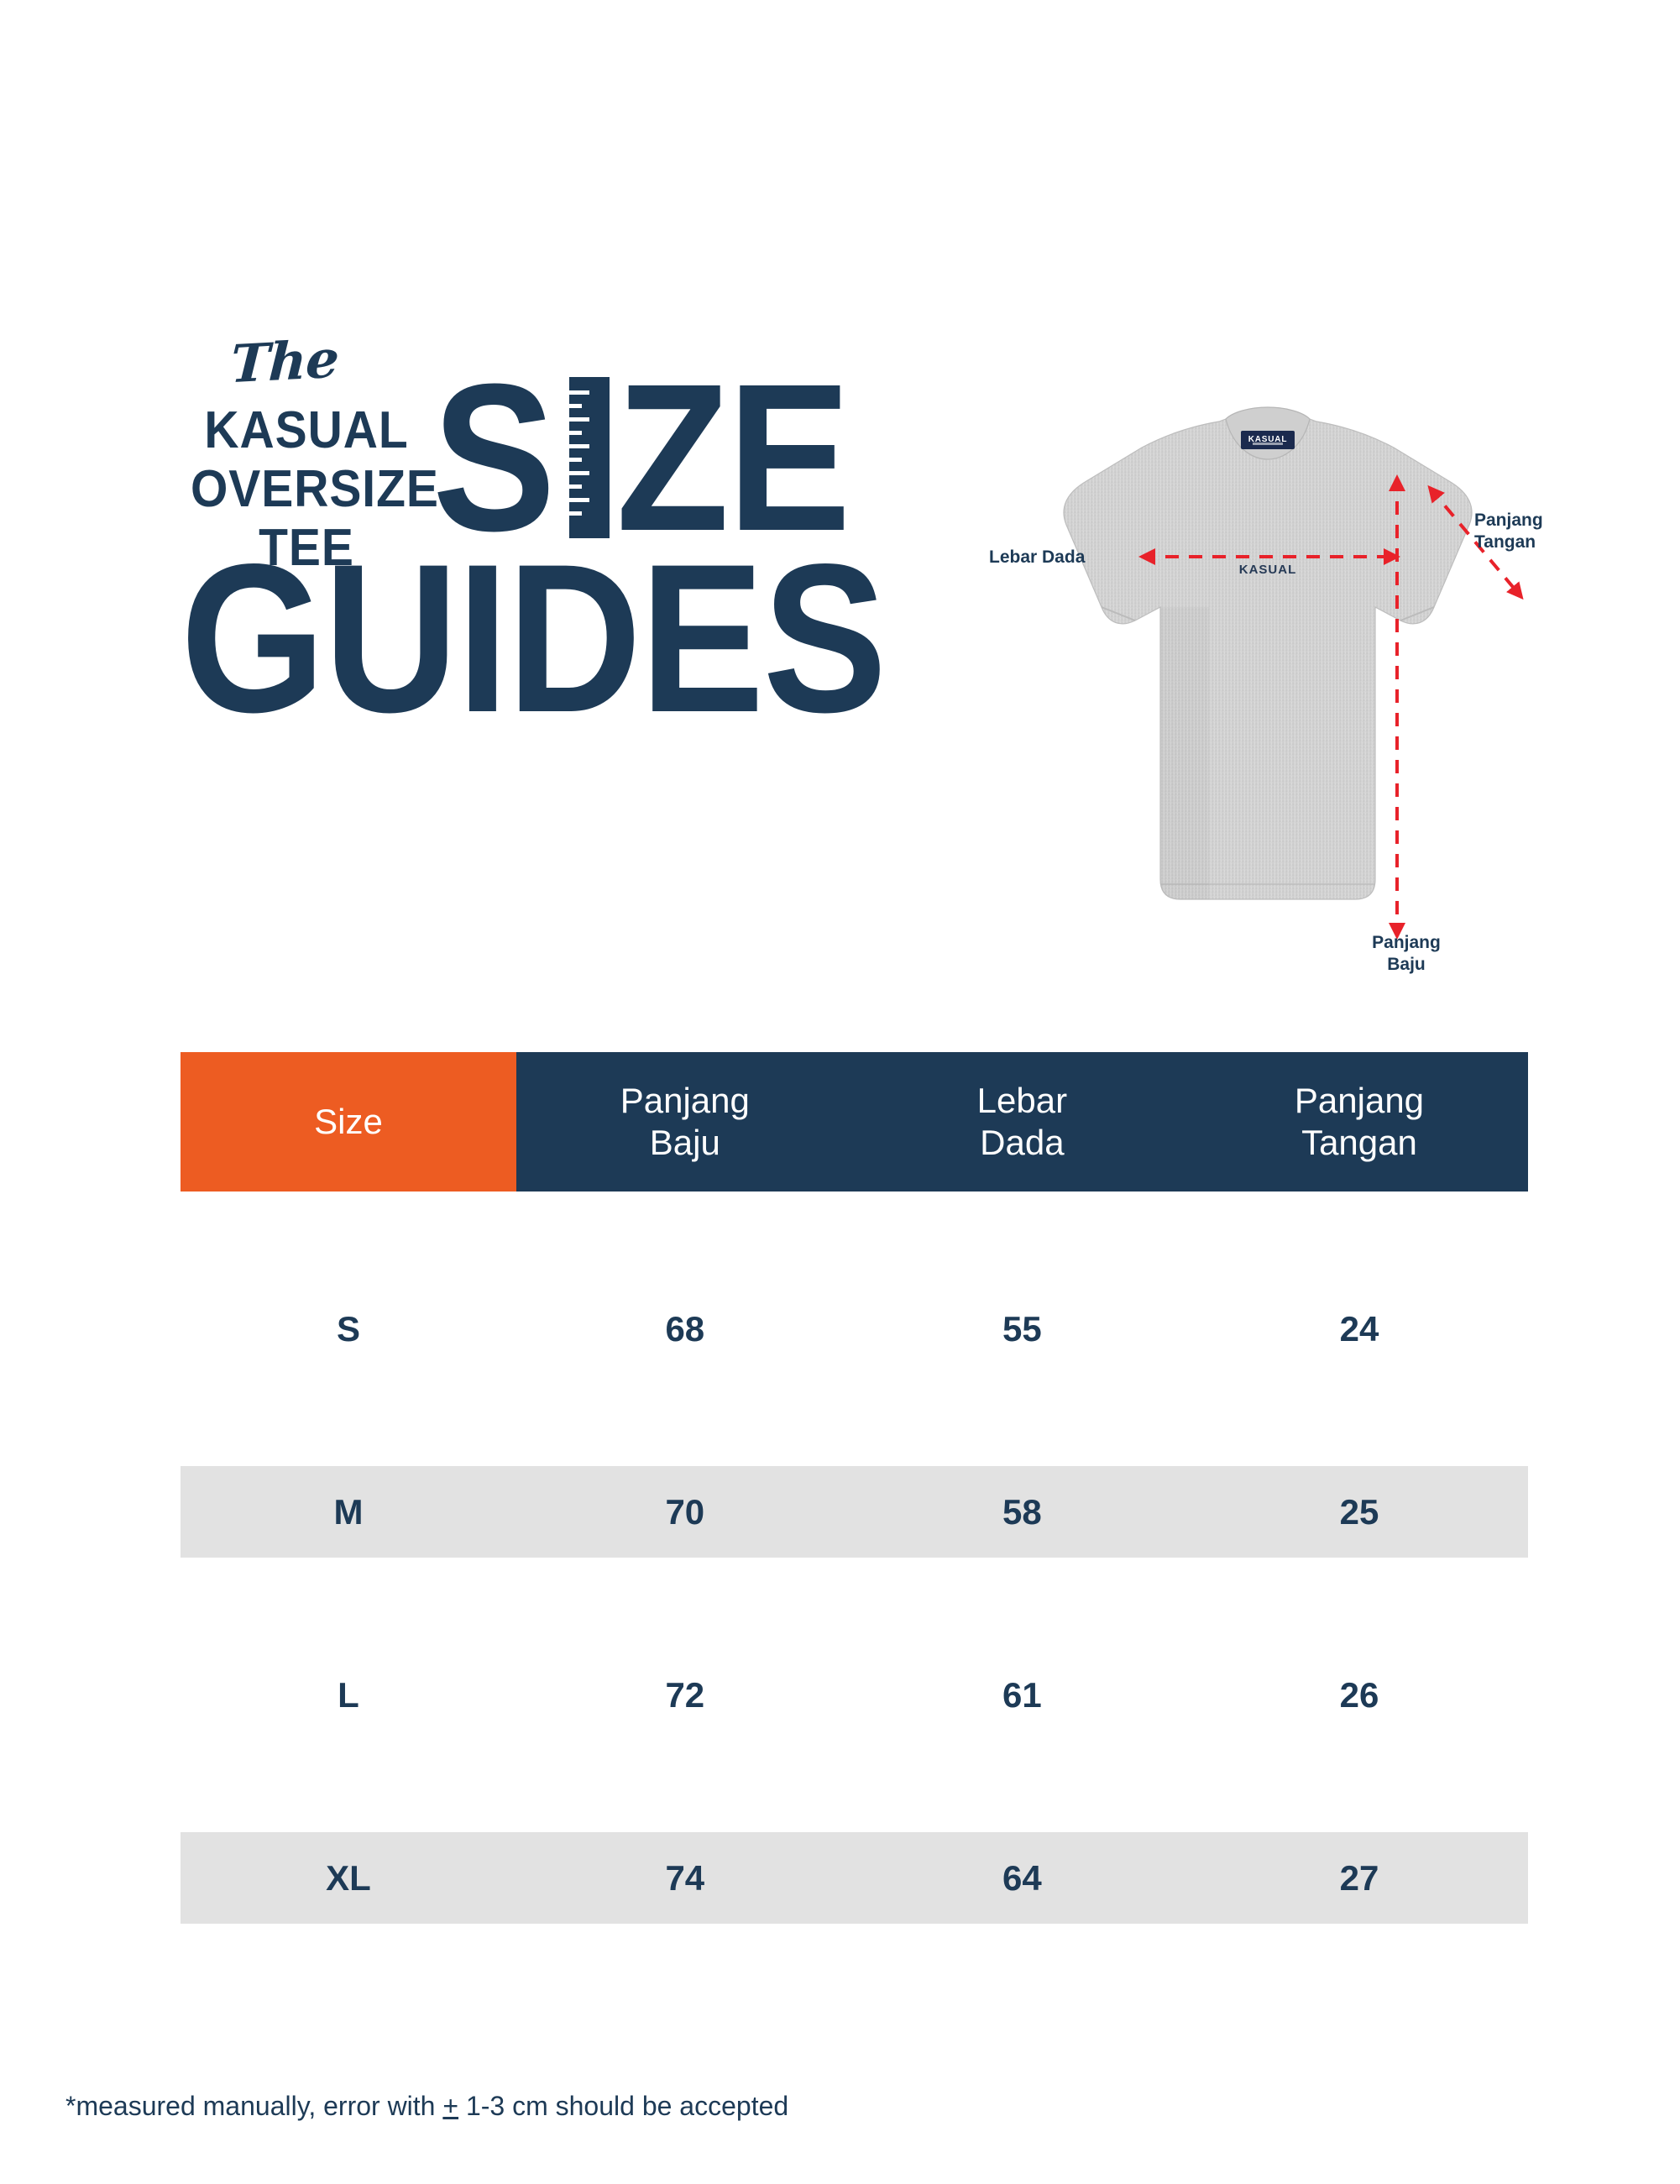  Describe the element at coordinates (1505, 542) in the screenshot. I see `label-panjang-tangan-line2: Tangan` at that location.